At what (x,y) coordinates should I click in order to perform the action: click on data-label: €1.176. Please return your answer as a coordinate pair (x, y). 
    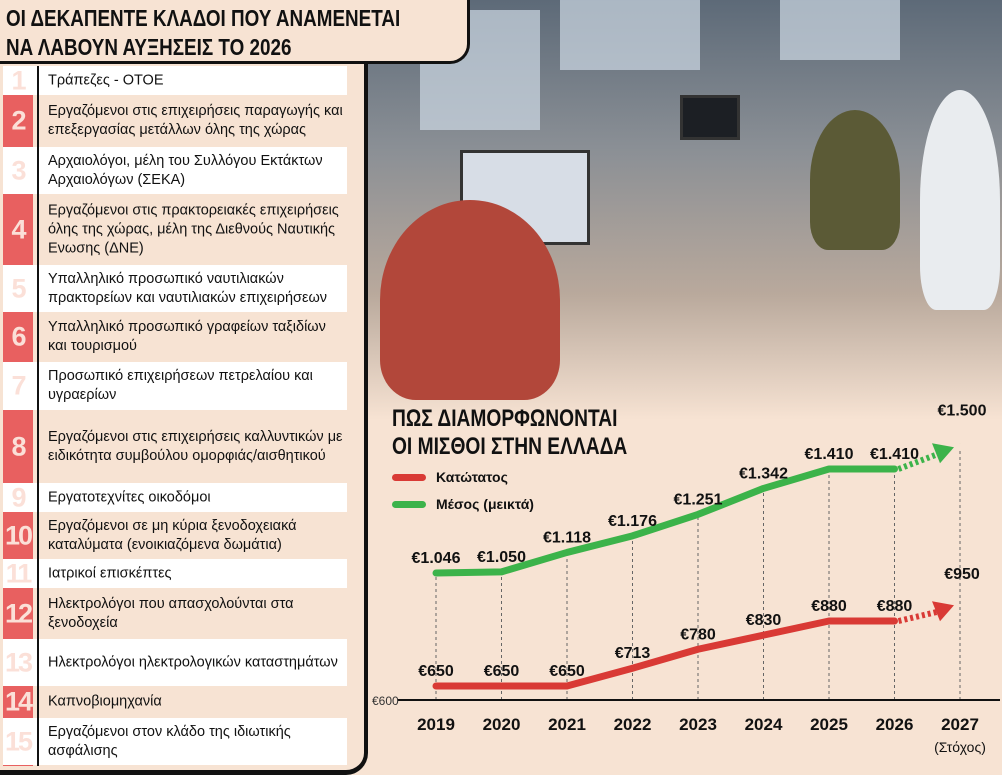
    Looking at the image, I should click on (632, 521).